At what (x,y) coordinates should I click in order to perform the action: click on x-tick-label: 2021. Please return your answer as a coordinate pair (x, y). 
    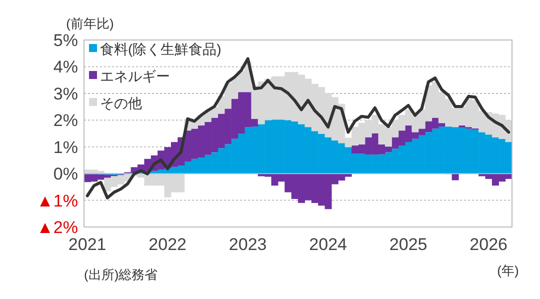
    Looking at the image, I should click on (87, 244).